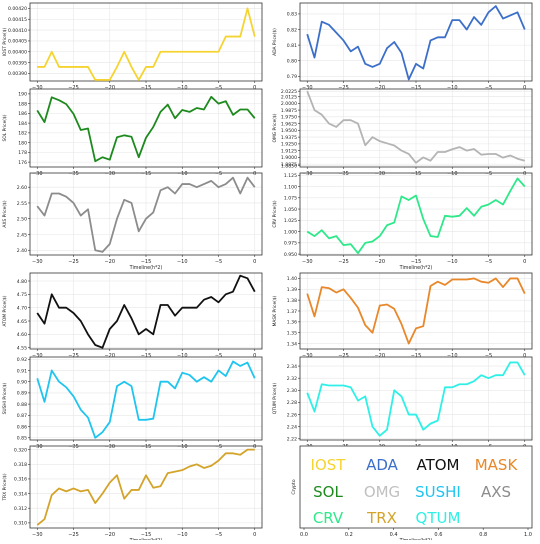 This screenshot has height=544, width=540. I want to click on y-axis-label: TRX Price($), so click(5, 487).